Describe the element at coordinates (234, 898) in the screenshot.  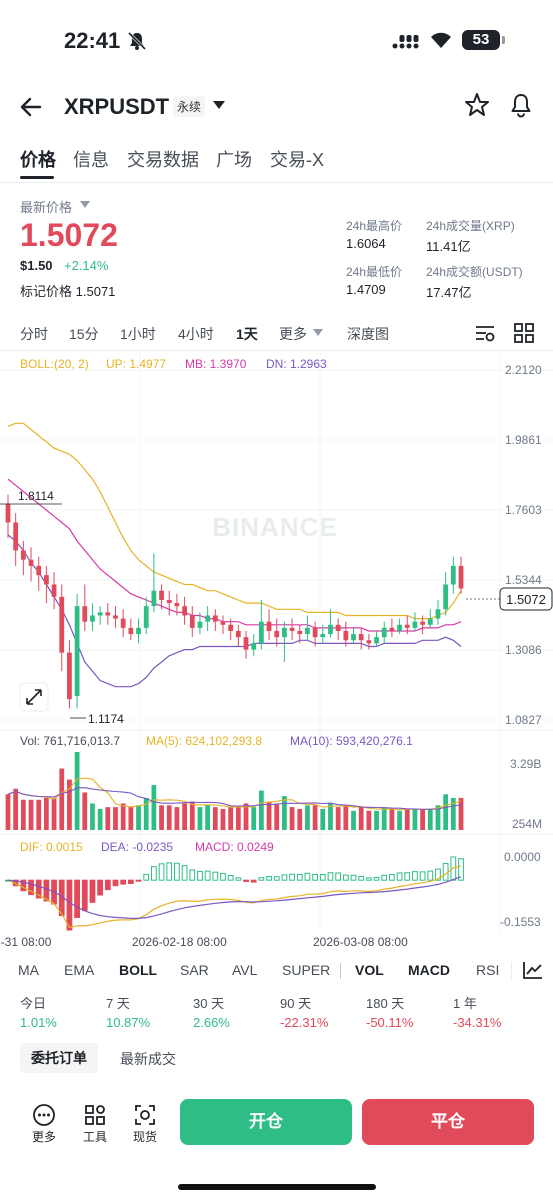
I see `macd-dea-line` at that location.